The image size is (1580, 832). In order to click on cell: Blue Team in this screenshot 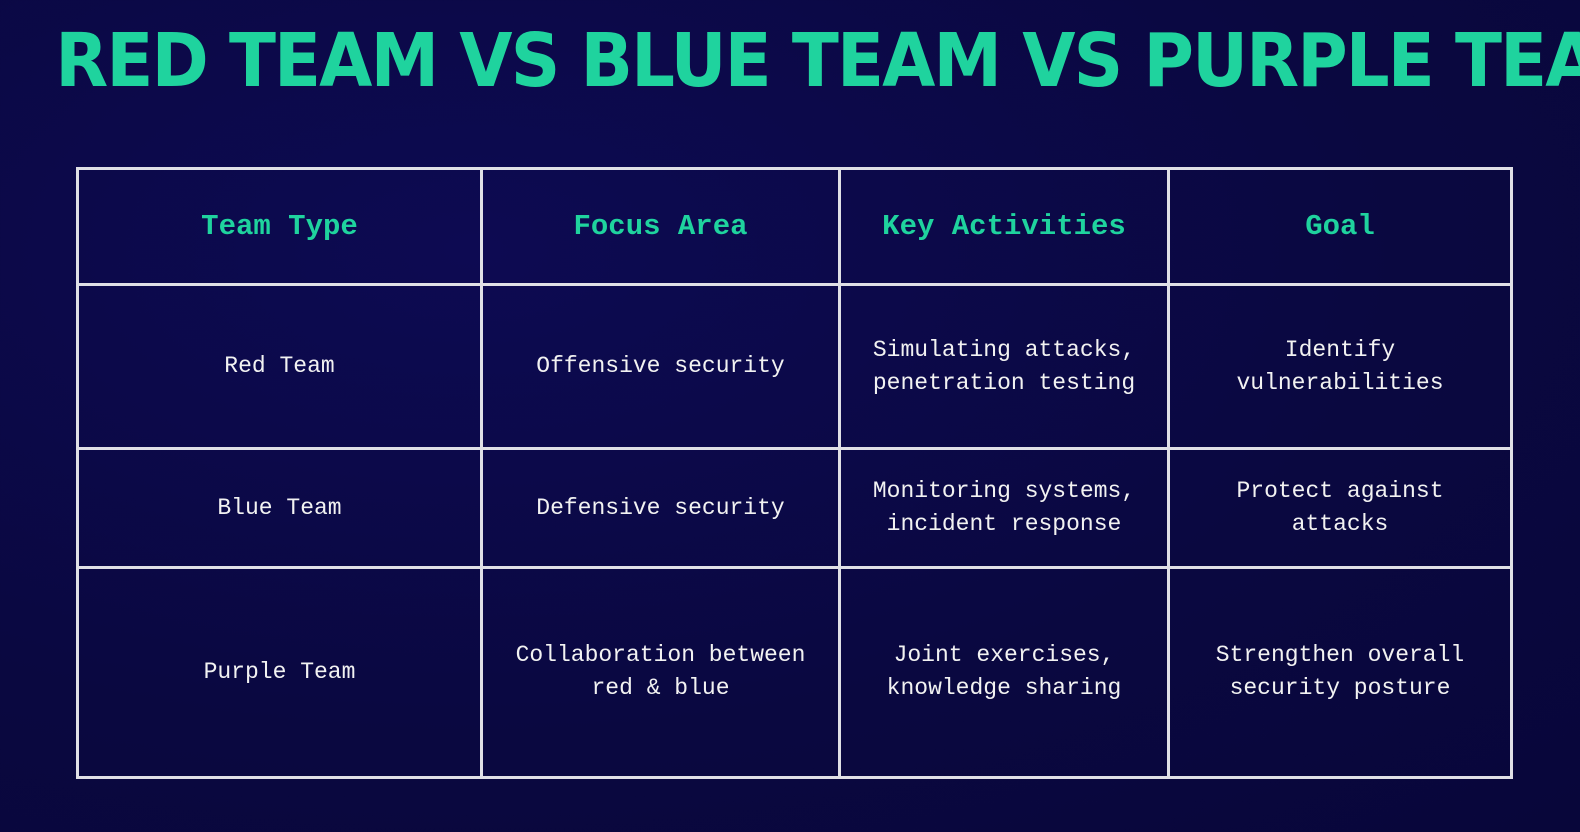, I will do `click(279, 508)`.